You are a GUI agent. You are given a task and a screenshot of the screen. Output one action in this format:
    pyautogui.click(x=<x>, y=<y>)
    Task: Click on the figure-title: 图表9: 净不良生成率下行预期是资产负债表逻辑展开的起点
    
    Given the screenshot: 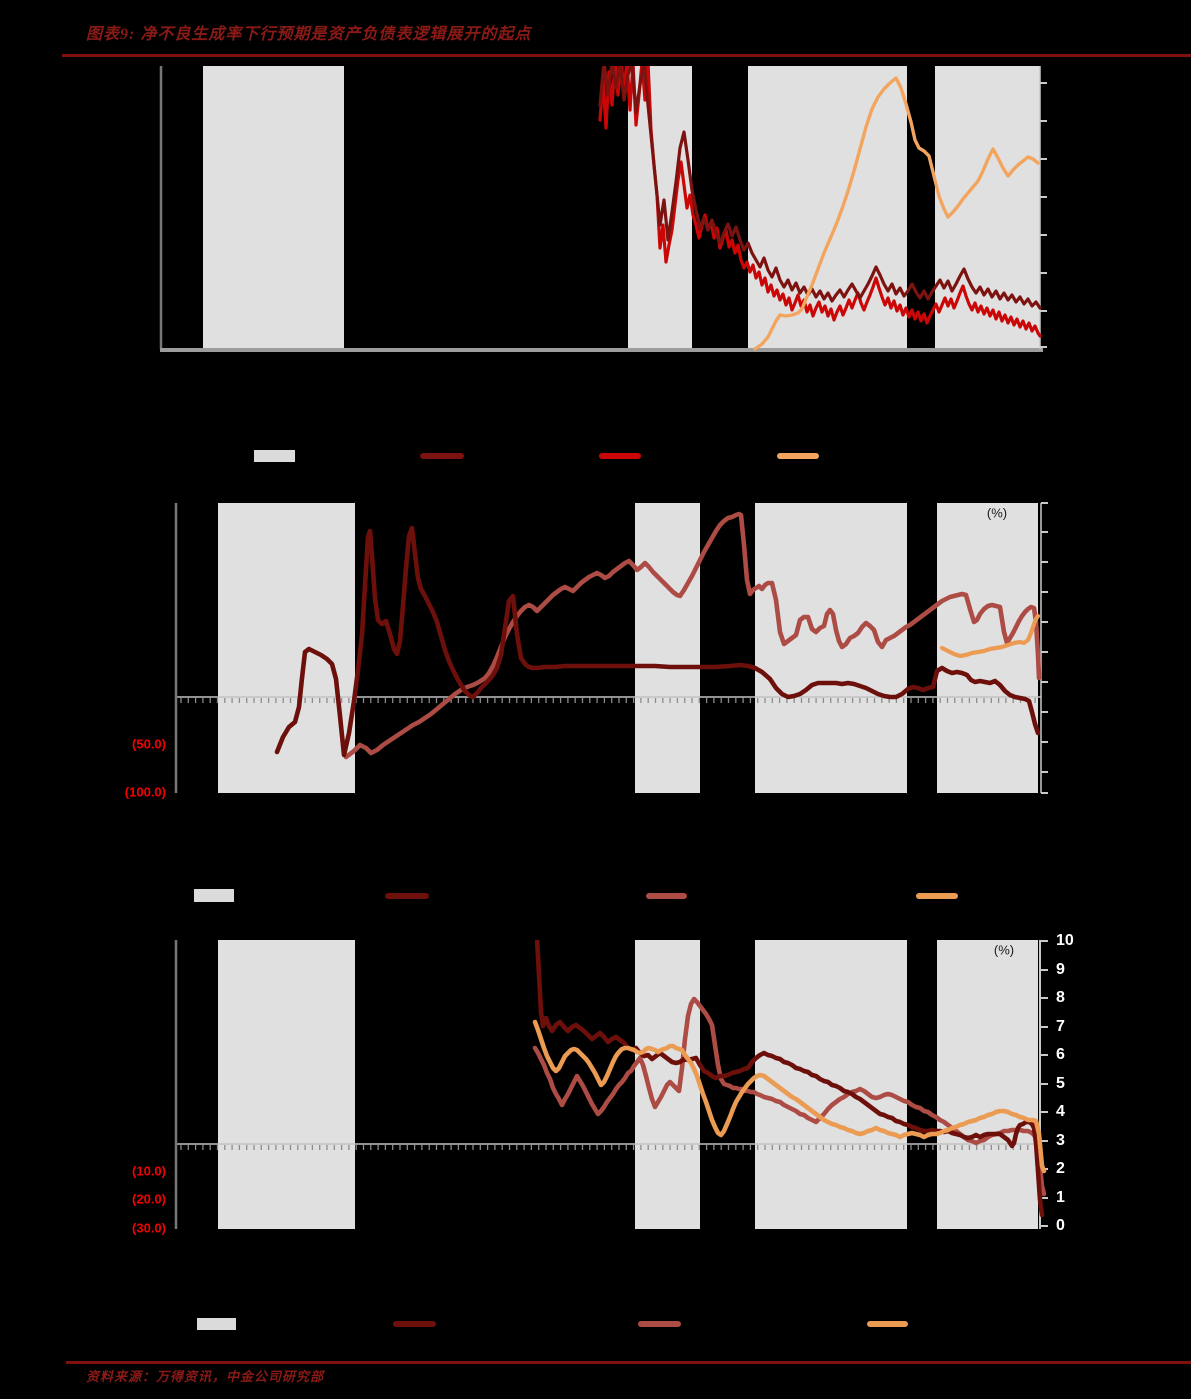 What is the action you would take?
    pyautogui.click(x=309, y=34)
    